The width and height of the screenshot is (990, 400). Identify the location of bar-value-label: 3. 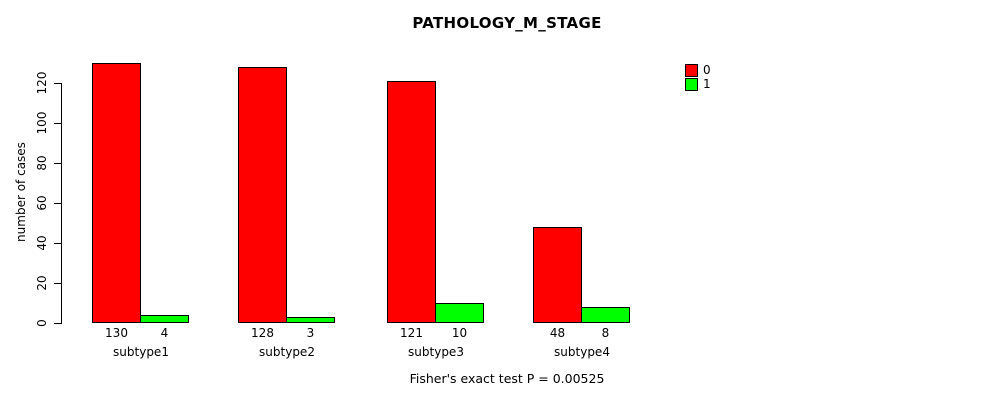
(310, 333).